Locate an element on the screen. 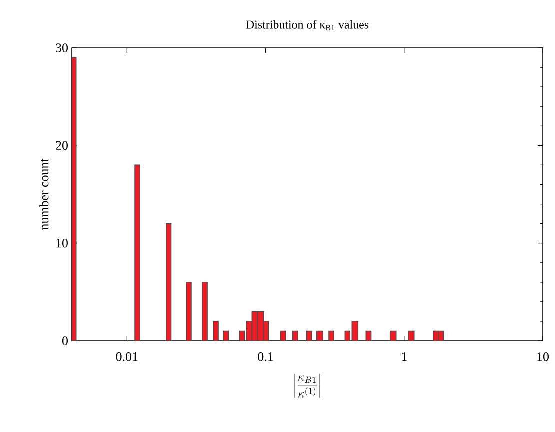 The width and height of the screenshot is (555, 432). x-tick-label: 10 is located at coordinates (543, 357).